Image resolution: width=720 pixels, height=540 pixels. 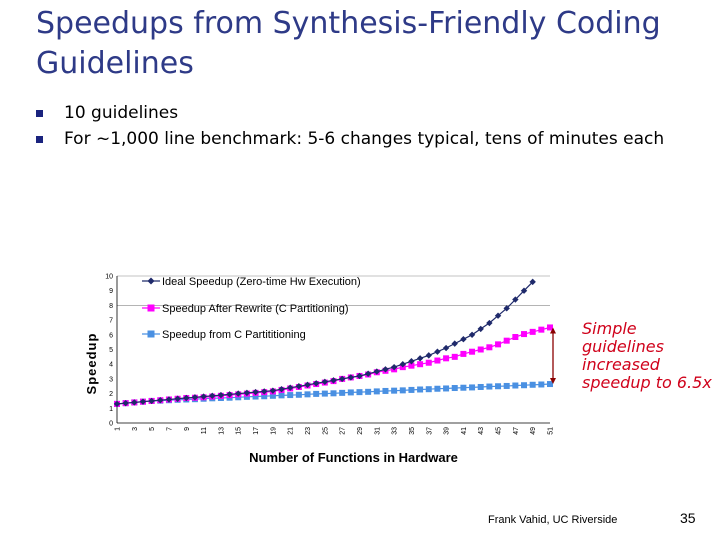 What do you see at coordinates (118, 429) in the screenshot?
I see `x-tick-label: 1` at bounding box center [118, 429].